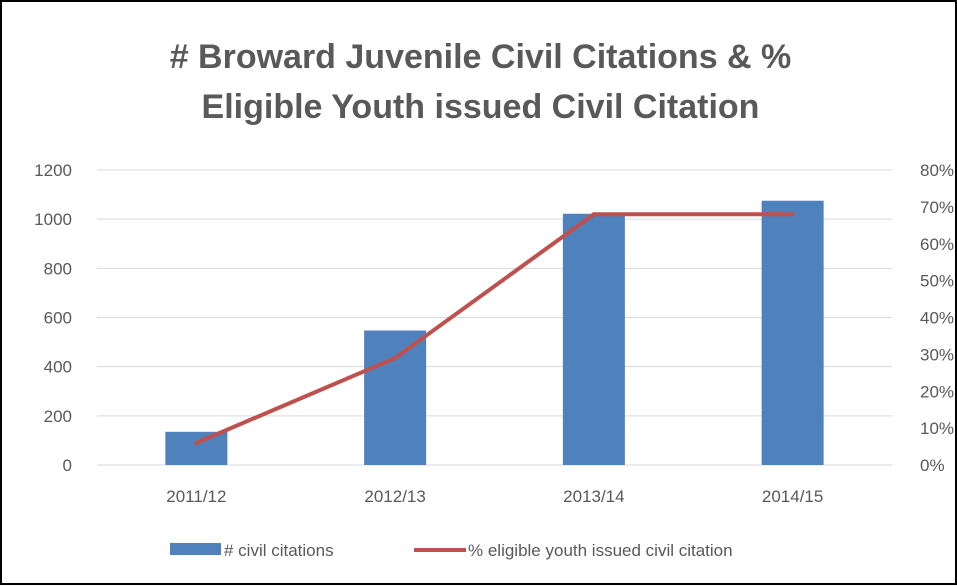  I want to click on bar-2012/13, so click(395, 397).